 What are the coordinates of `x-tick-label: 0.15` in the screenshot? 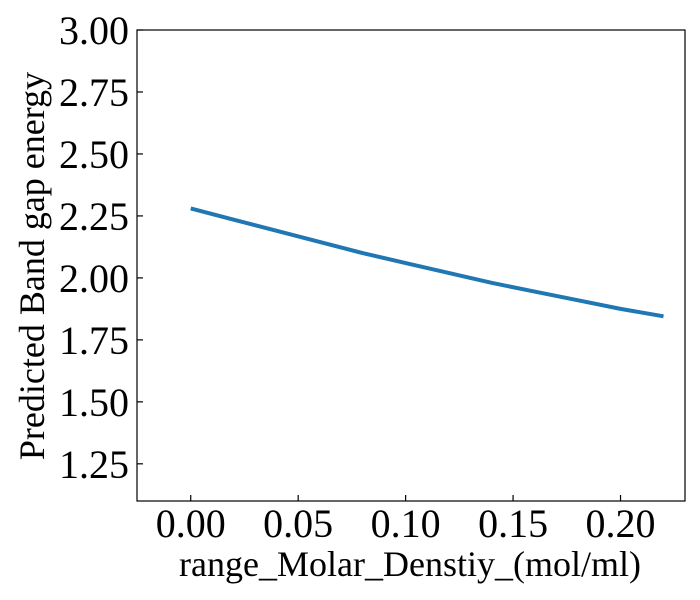 It's located at (513, 523).